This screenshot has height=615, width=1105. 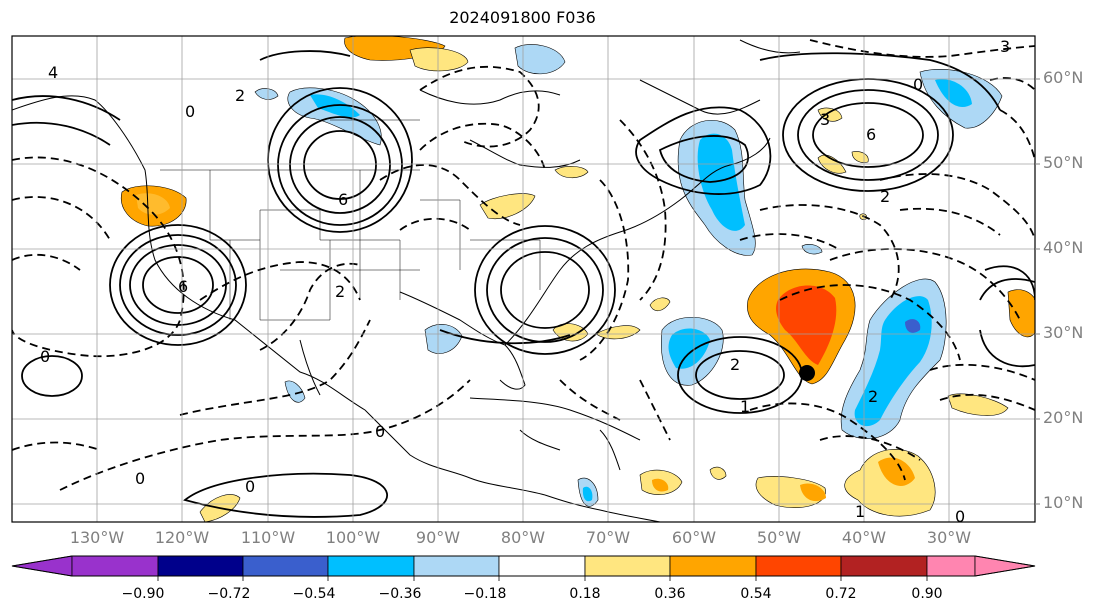 I want to click on colorbar, so click(x=523, y=568).